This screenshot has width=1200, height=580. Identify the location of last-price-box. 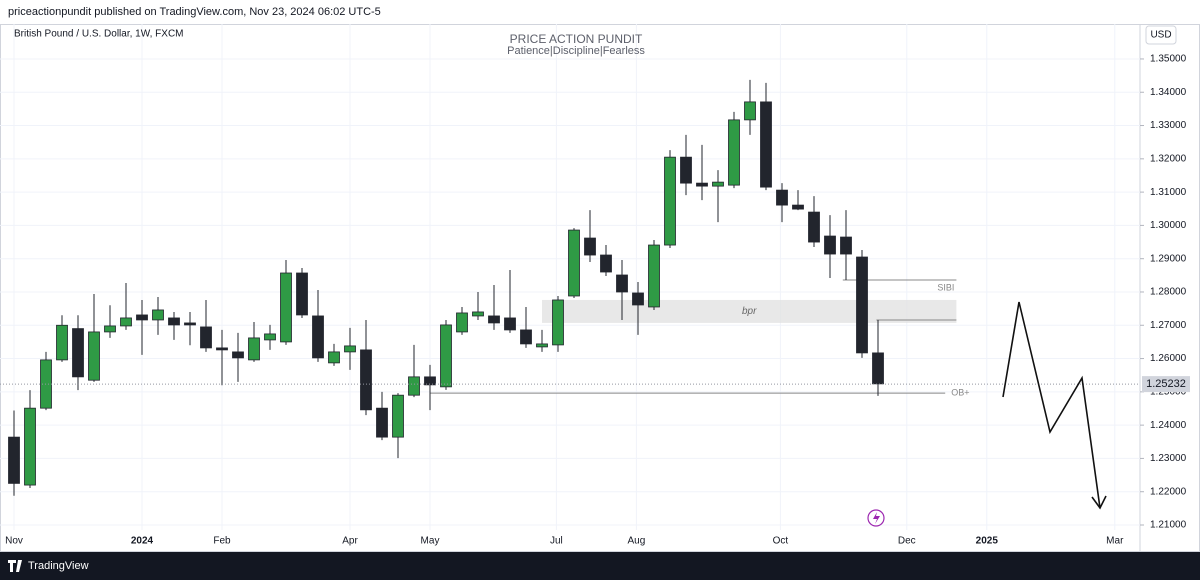
(1166, 384).